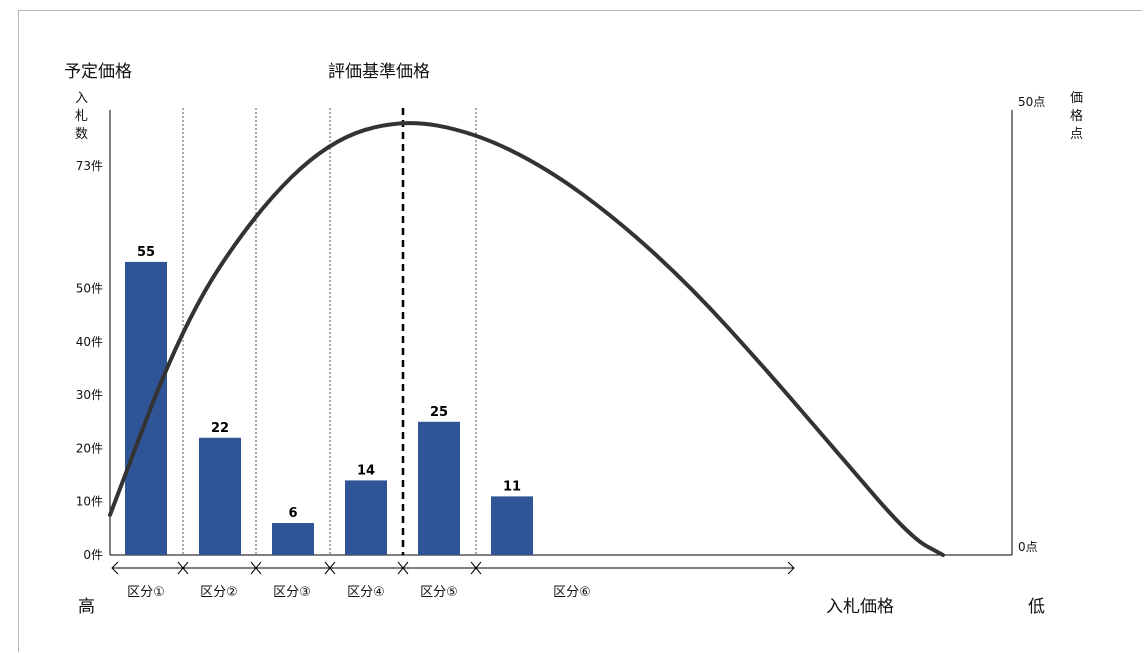  What do you see at coordinates (292, 592) in the screenshot?
I see `section-label-3: 区分③` at bounding box center [292, 592].